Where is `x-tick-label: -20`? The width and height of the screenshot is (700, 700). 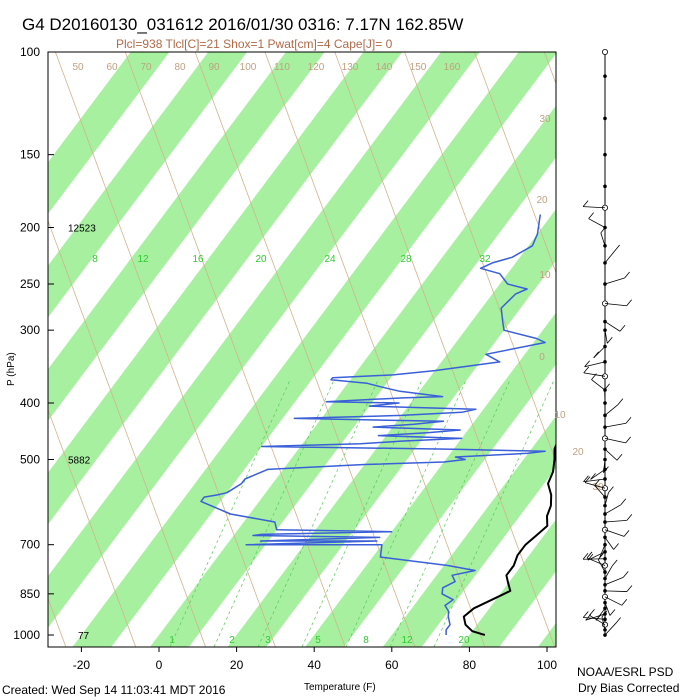
x-tick-label: -20 is located at coordinates (82, 665).